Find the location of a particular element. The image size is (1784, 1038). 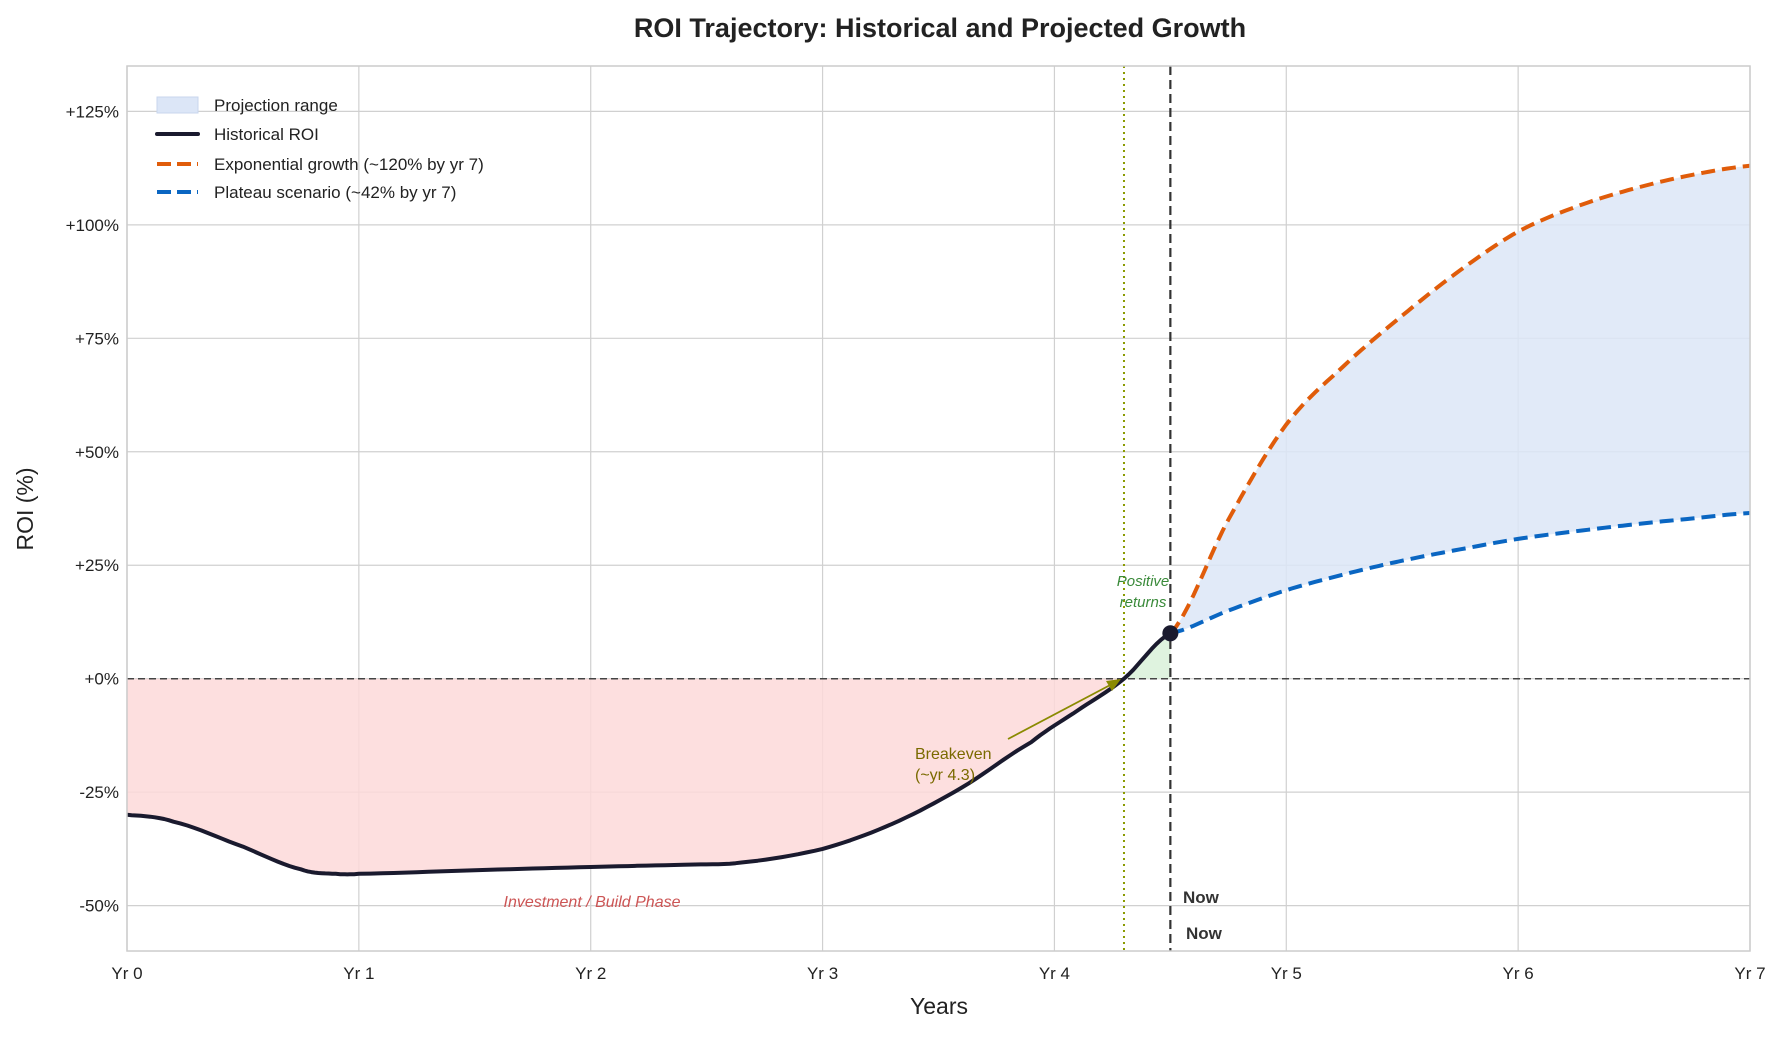

y-tick-label: +125% is located at coordinates (92, 111).